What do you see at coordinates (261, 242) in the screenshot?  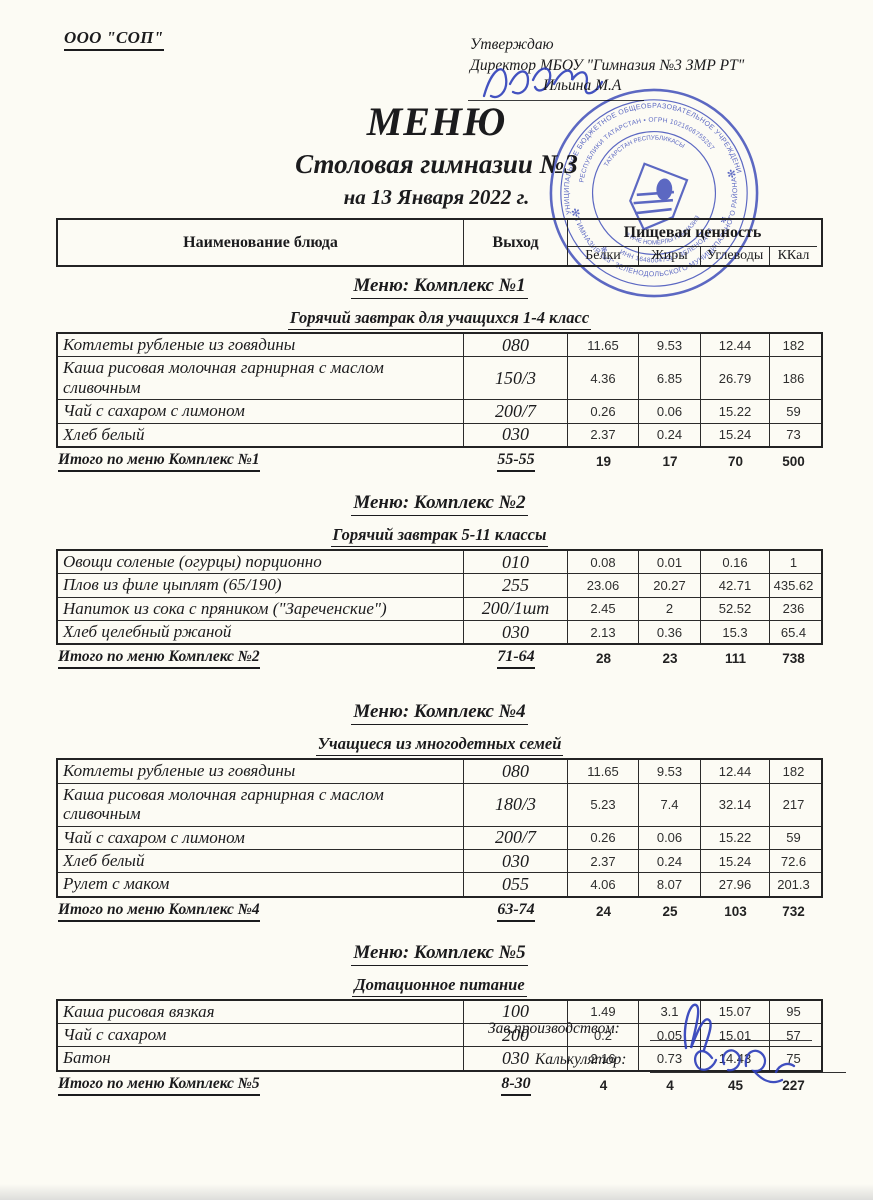 I see `header-dish: Наименование блюда` at bounding box center [261, 242].